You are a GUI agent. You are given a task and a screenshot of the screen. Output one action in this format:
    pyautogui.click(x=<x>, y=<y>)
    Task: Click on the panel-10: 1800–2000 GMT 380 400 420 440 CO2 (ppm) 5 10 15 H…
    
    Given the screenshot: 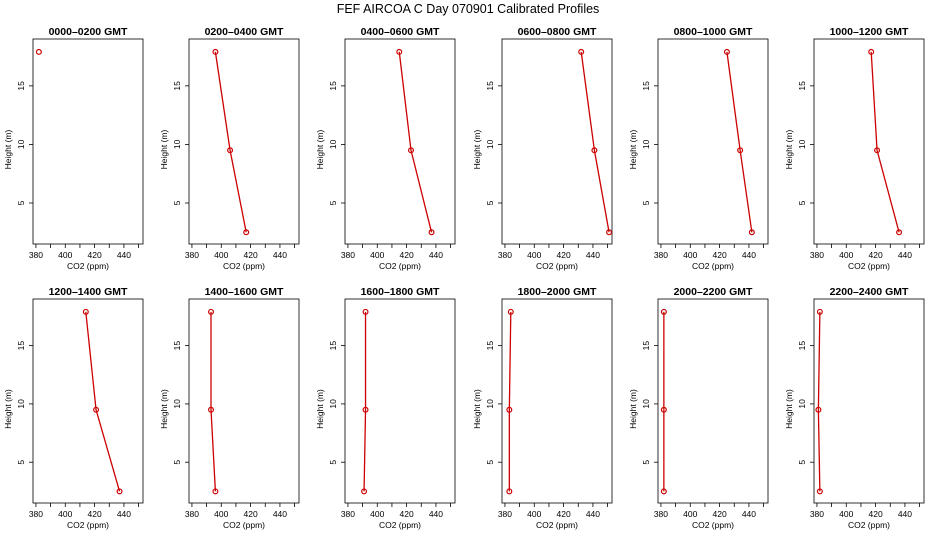 What is the action you would take?
    pyautogui.click(x=542, y=408)
    